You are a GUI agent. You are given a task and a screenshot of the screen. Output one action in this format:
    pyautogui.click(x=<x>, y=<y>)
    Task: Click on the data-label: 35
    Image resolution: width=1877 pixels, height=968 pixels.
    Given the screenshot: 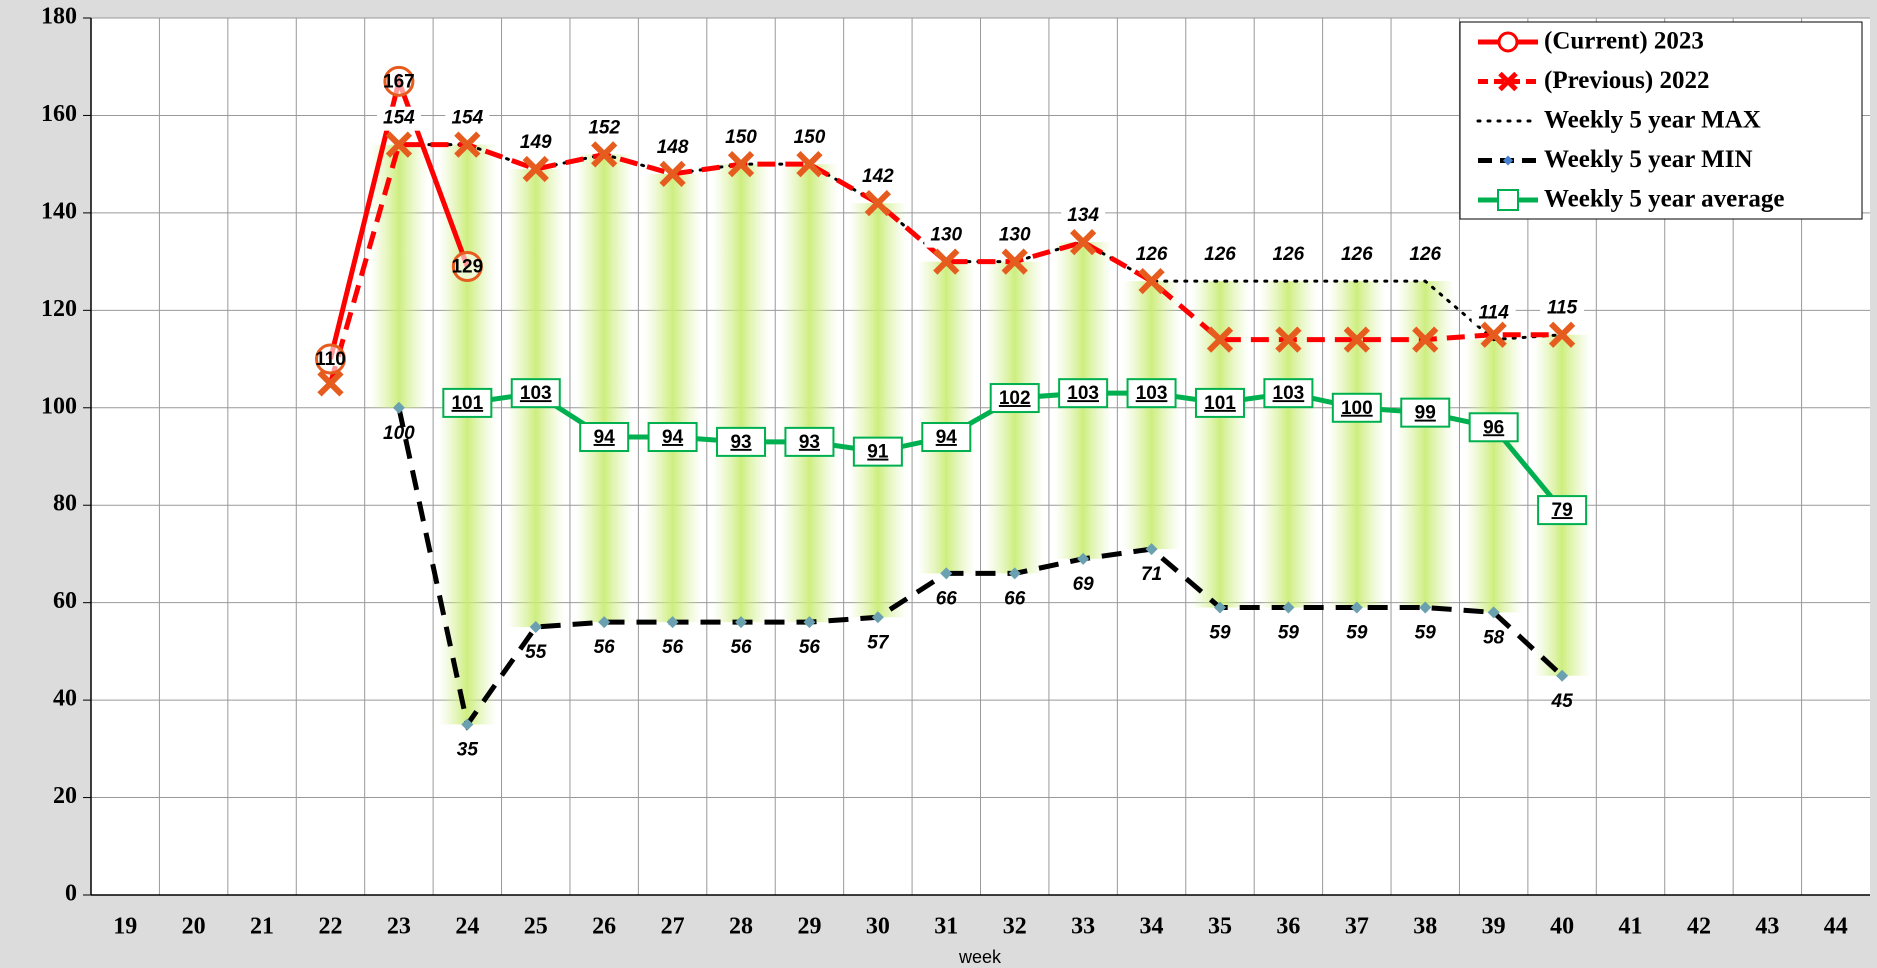 What is the action you would take?
    pyautogui.click(x=468, y=749)
    